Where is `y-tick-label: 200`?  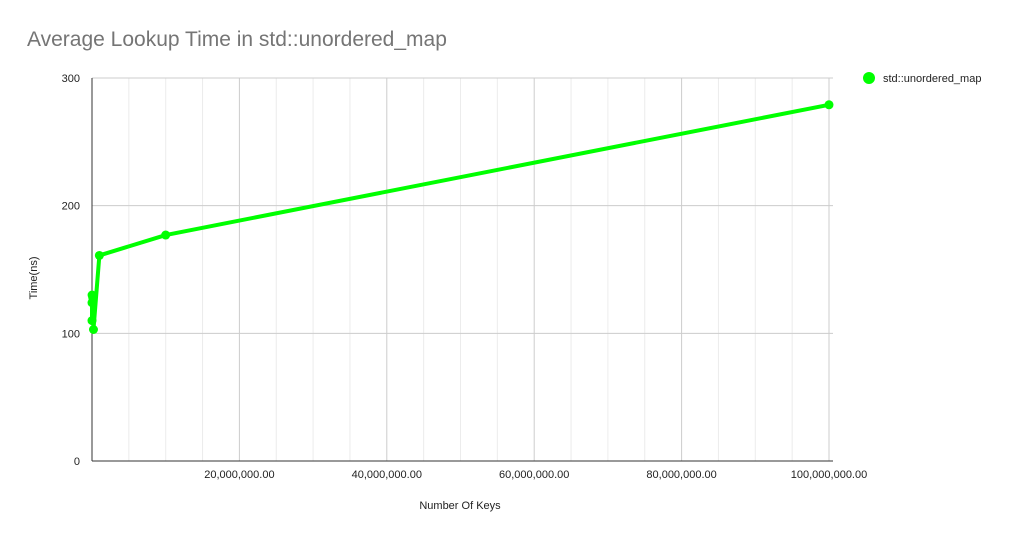 y-tick-label: 200 is located at coordinates (71, 207).